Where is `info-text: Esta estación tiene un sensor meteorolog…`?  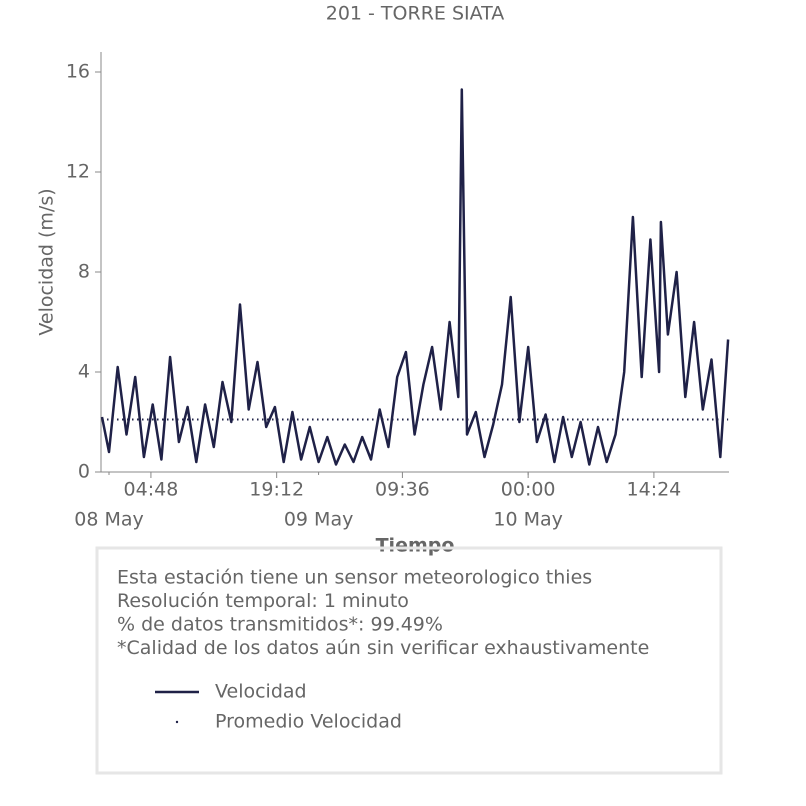
info-text: Esta estación tiene un sensor meteorolog… is located at coordinates (354, 578).